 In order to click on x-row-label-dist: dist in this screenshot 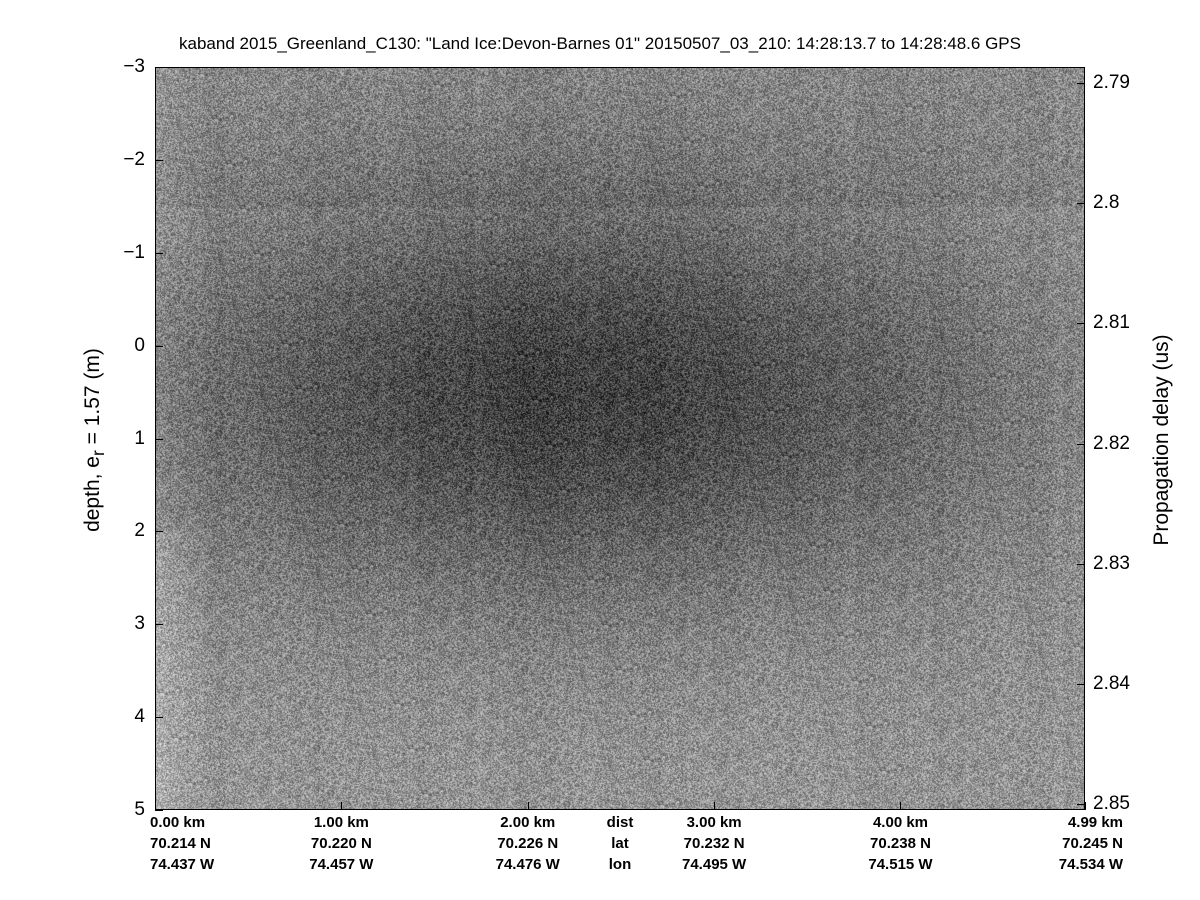, I will do `click(620, 822)`.